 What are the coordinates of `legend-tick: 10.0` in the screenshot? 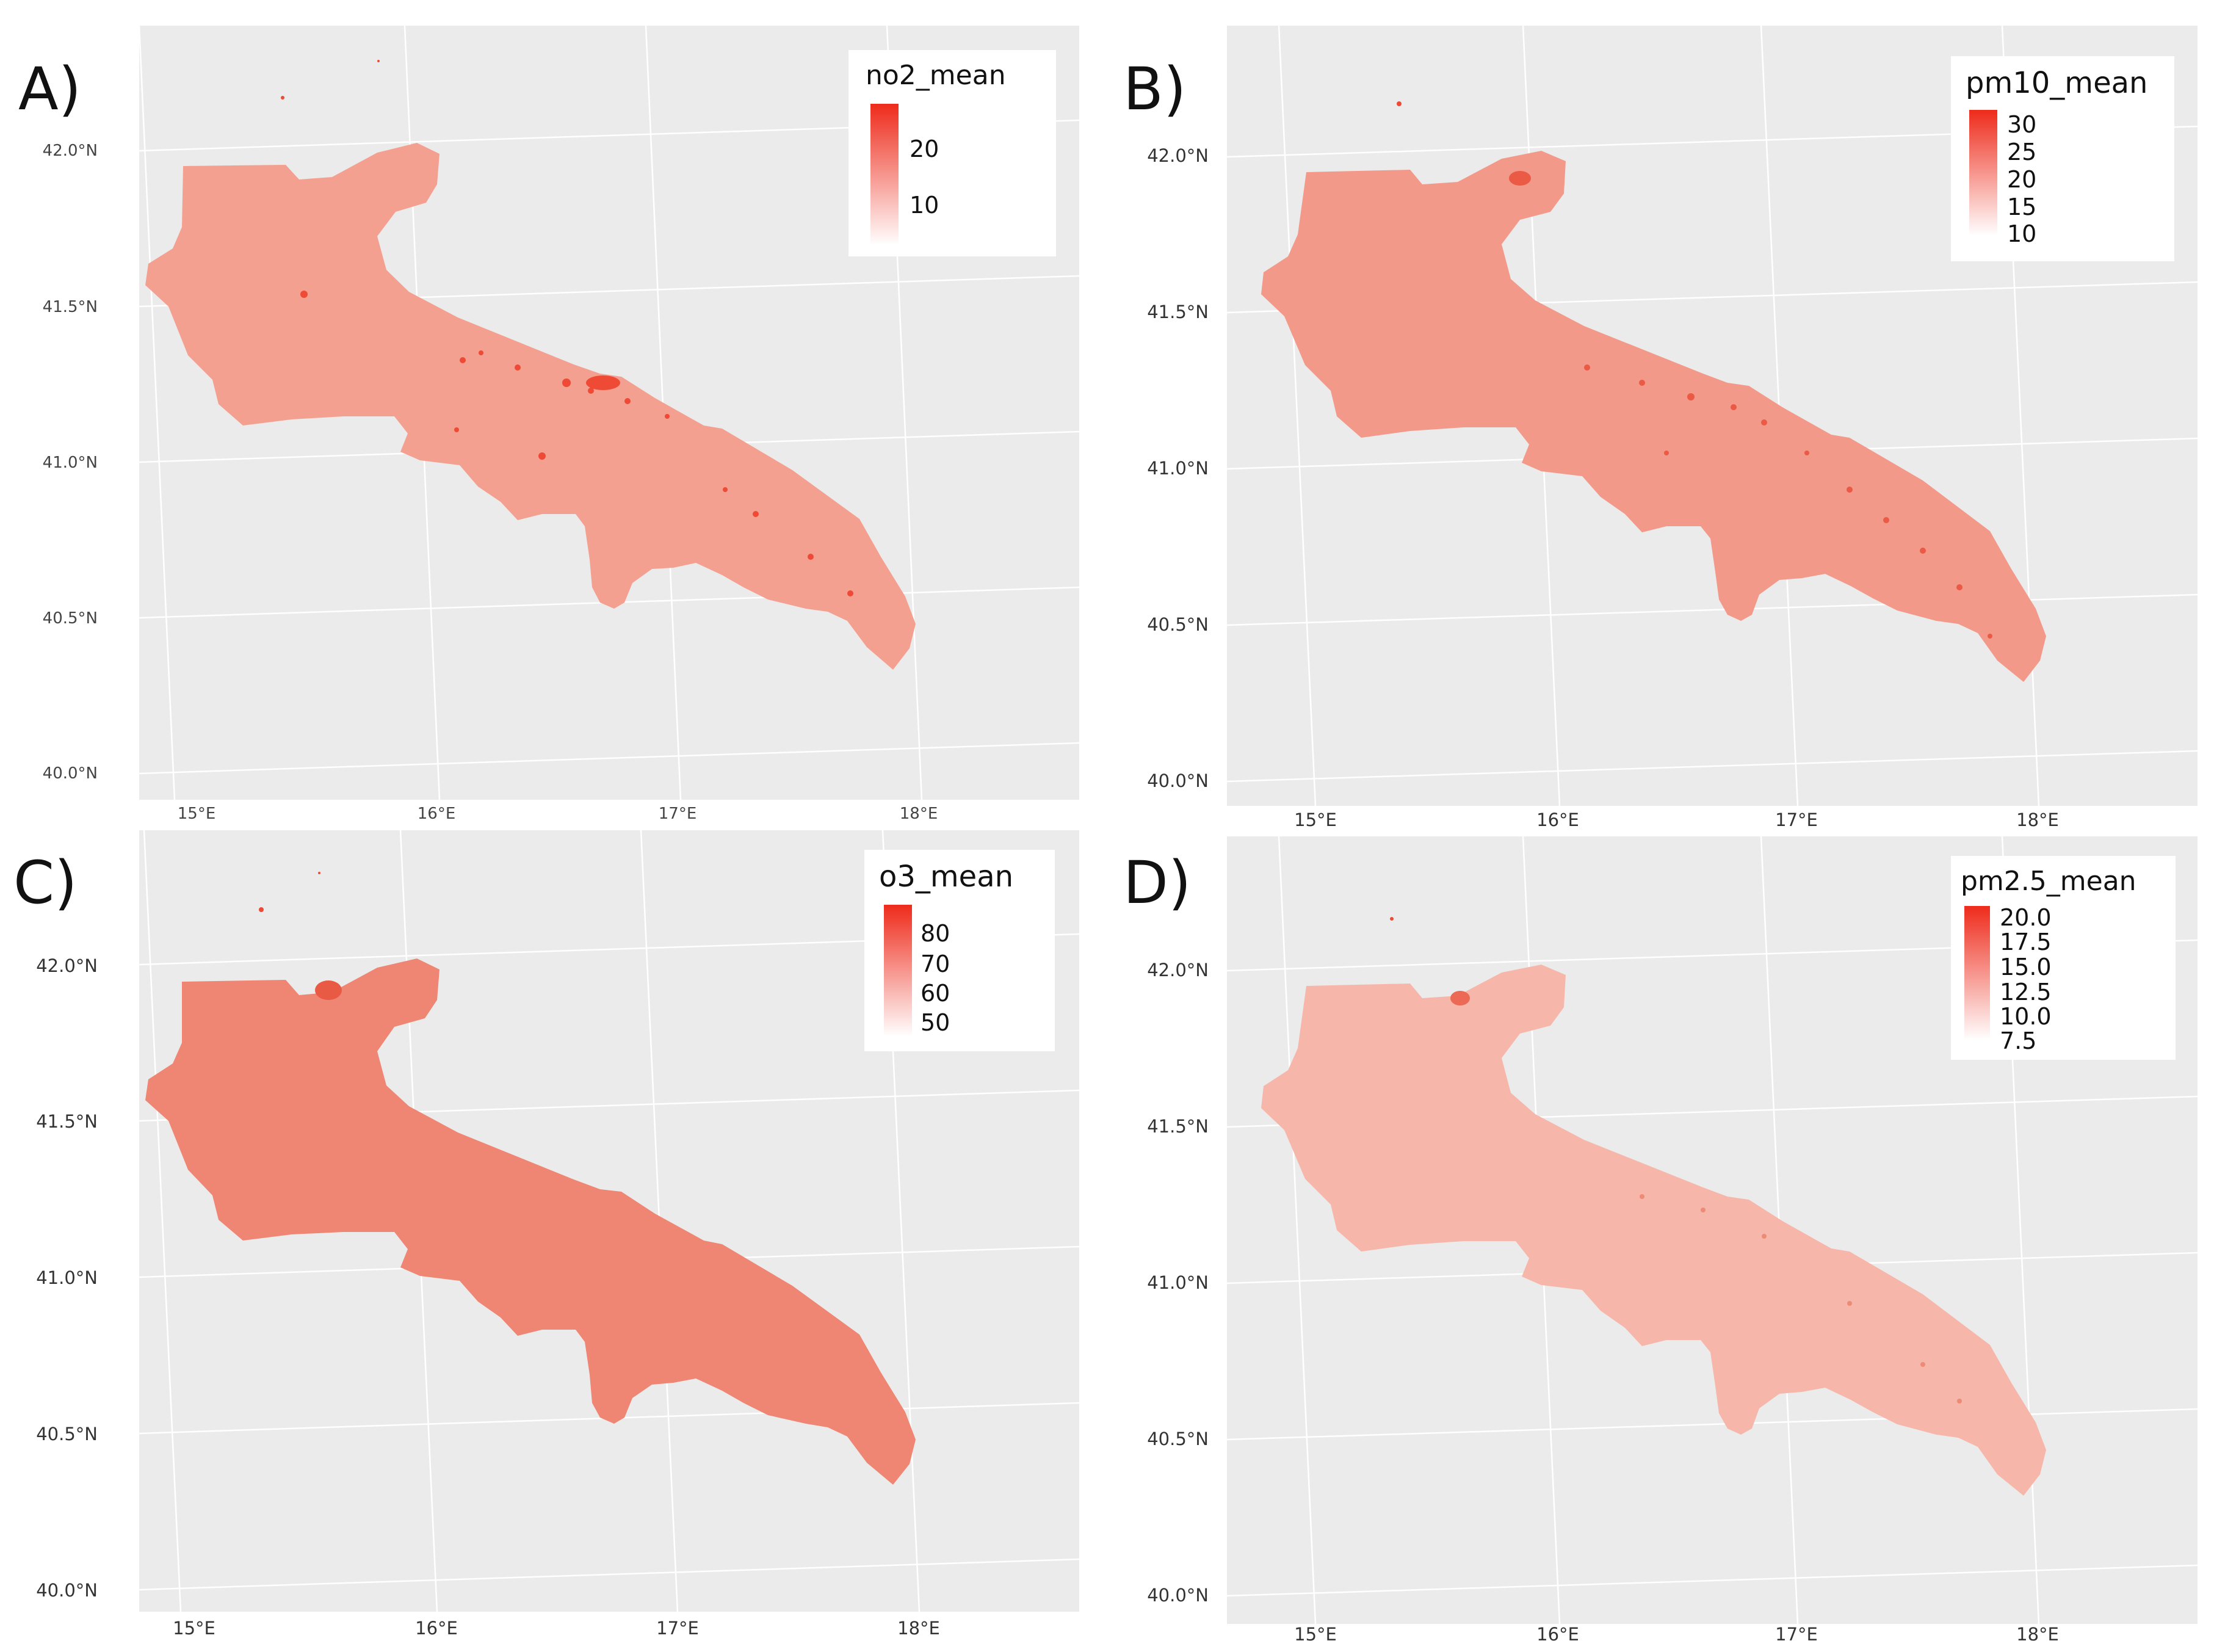 It's located at (2026, 1016).